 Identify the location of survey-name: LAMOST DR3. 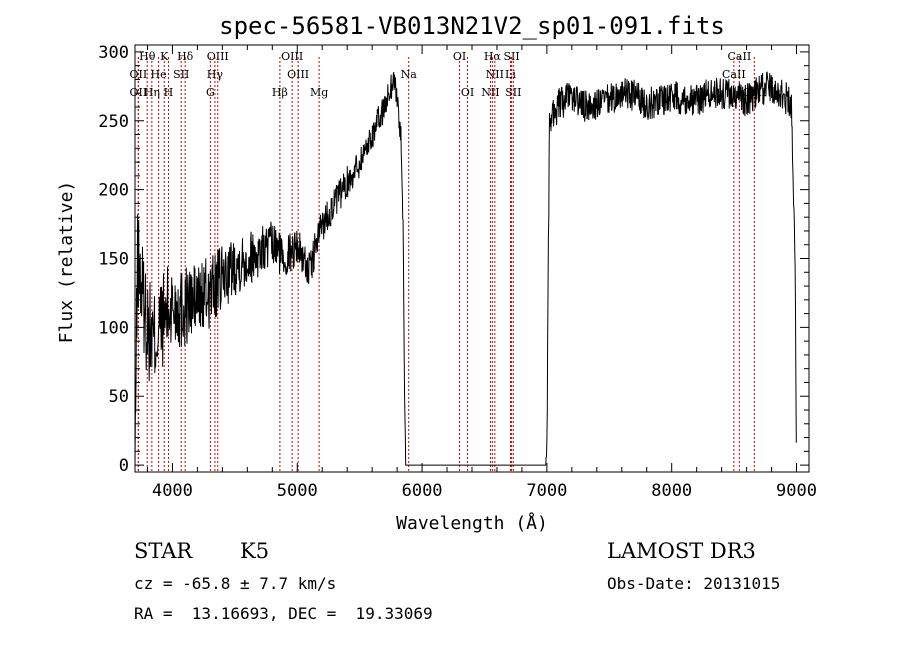
(681, 551).